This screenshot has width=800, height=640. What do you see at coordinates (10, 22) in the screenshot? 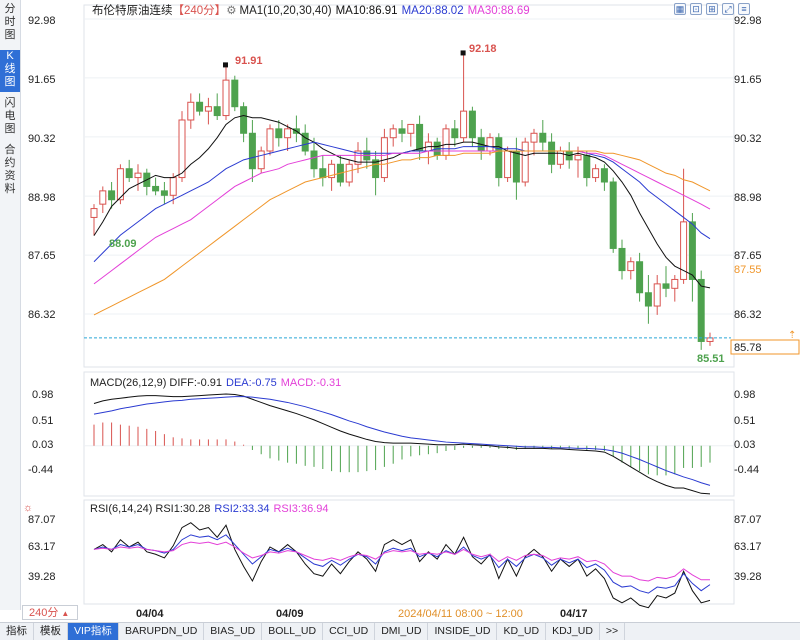
I see `nav-tab-intraday: 分 时 图` at bounding box center [10, 22].